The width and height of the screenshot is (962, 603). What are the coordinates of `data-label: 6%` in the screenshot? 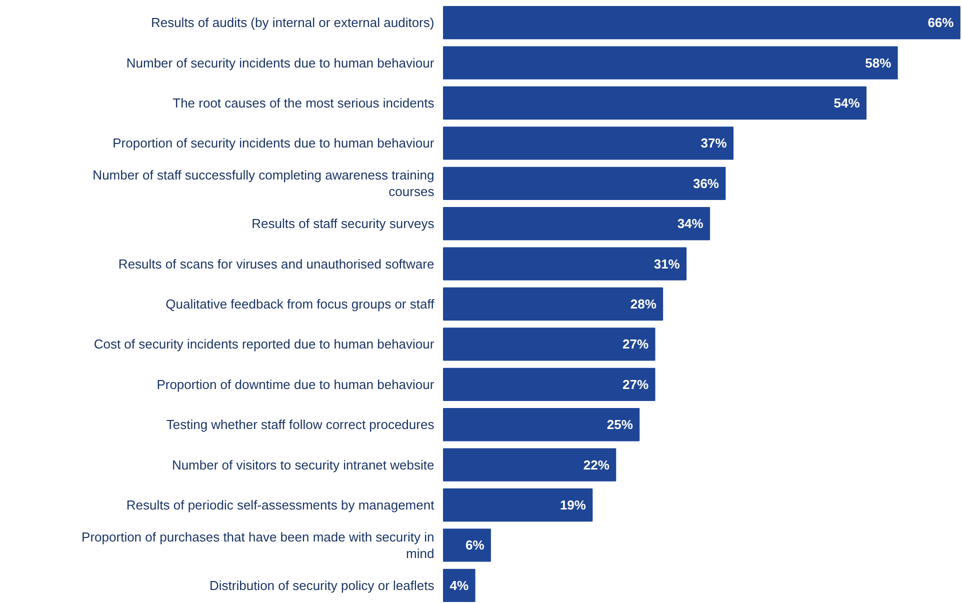 It's located at (475, 545).